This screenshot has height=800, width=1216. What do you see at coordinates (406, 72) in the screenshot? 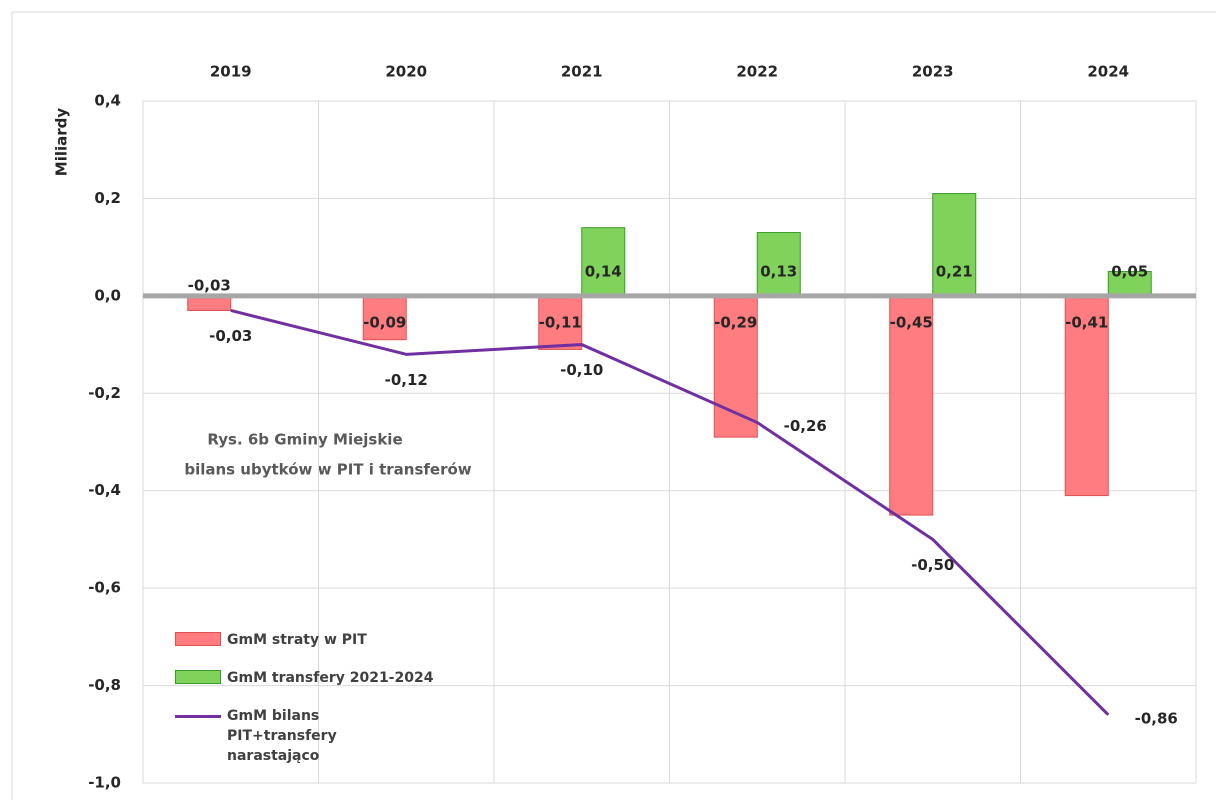
I see `x-tick-label: 2020` at bounding box center [406, 72].